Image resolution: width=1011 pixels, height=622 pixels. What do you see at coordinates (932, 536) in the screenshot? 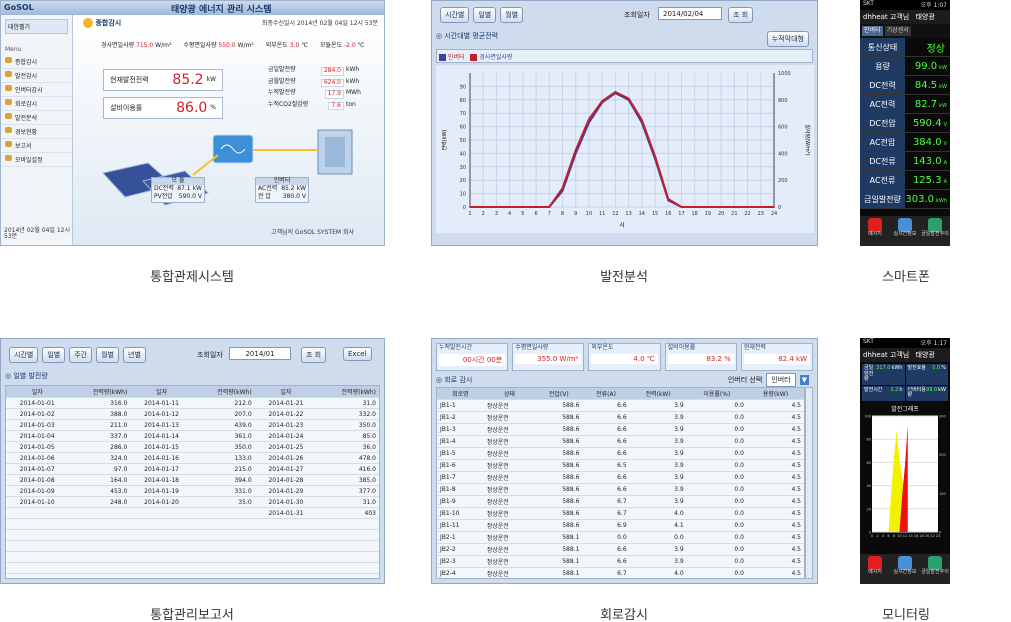
I see `x-tick-label: 22` at bounding box center [932, 536].